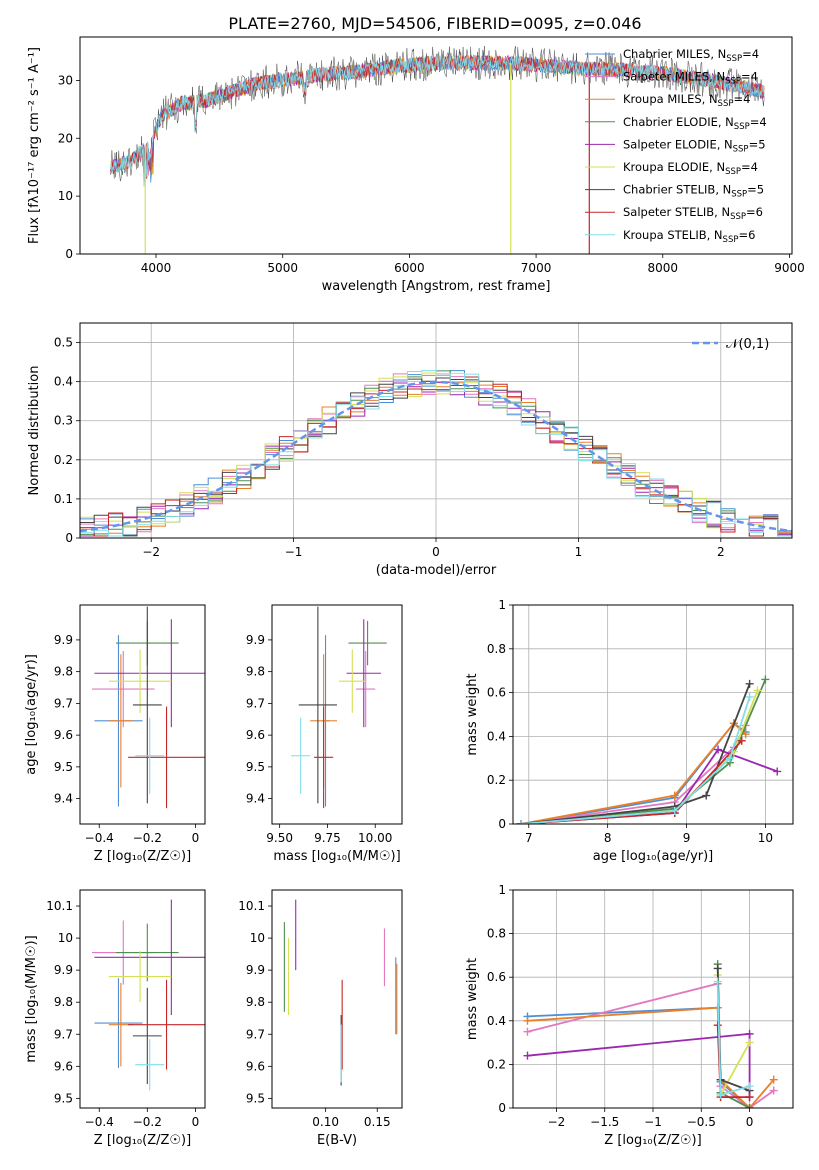 The width and height of the screenshot is (819, 1170). Describe the element at coordinates (251, 906) in the screenshot. I see `y-tick-label: 10.1` at that location.